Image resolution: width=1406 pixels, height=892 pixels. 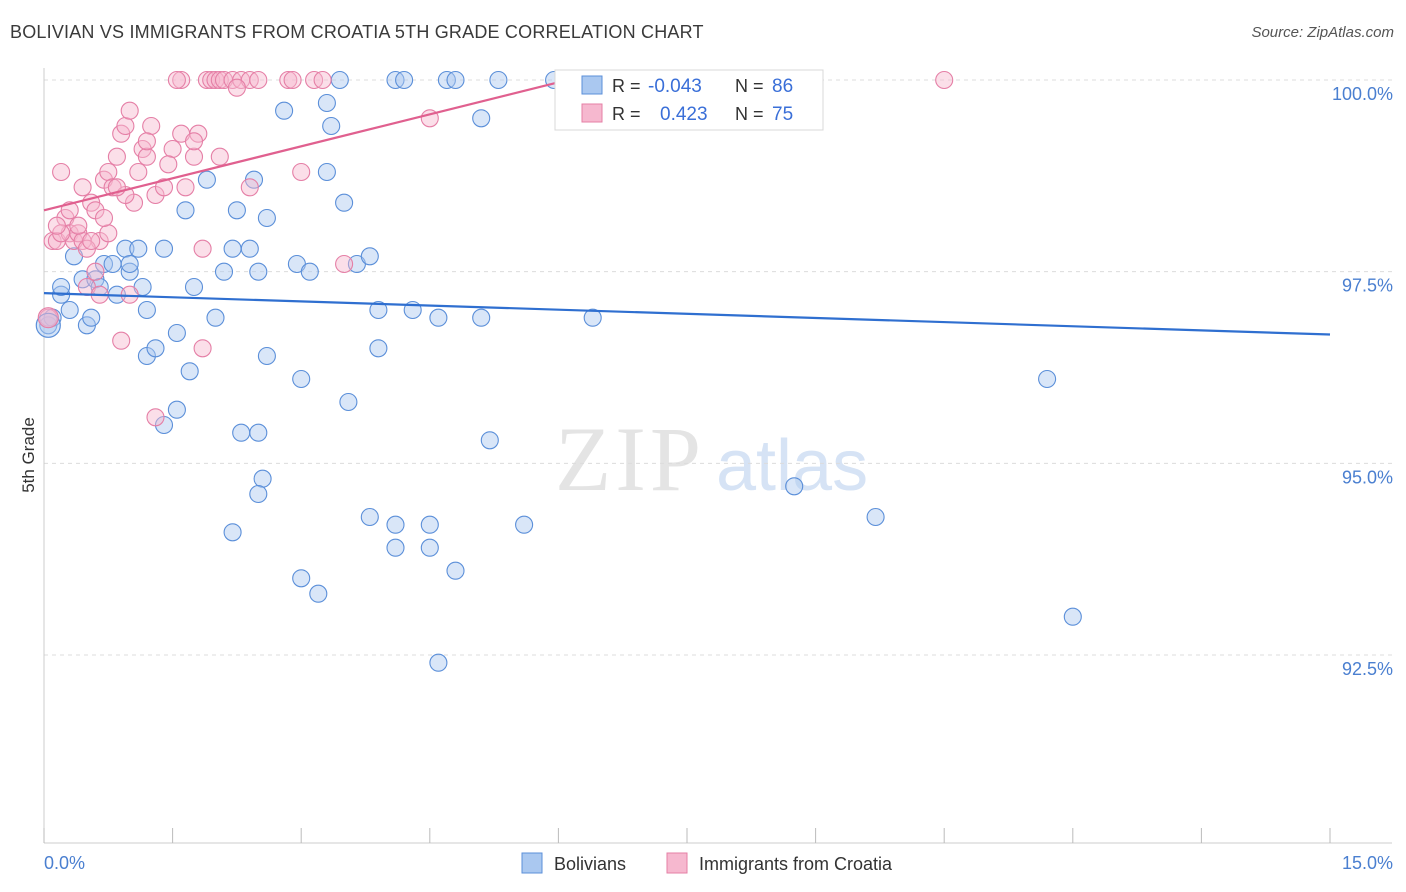 What do you see at coordinates (1367, 286) in the screenshot?
I see `y-tick-label: 97.5%` at bounding box center [1367, 286].